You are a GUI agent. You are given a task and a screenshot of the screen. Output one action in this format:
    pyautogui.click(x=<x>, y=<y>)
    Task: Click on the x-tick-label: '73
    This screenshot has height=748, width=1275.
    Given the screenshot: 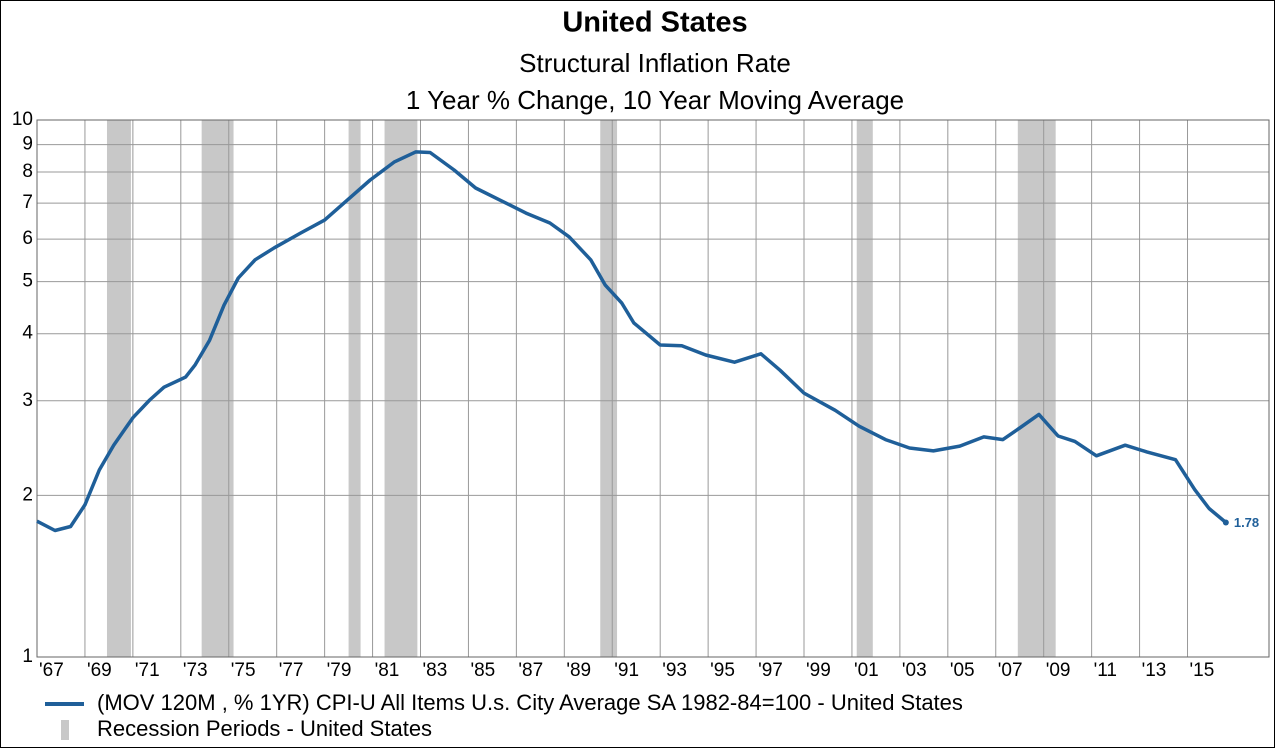 What is the action you would take?
    pyautogui.click(x=195, y=670)
    